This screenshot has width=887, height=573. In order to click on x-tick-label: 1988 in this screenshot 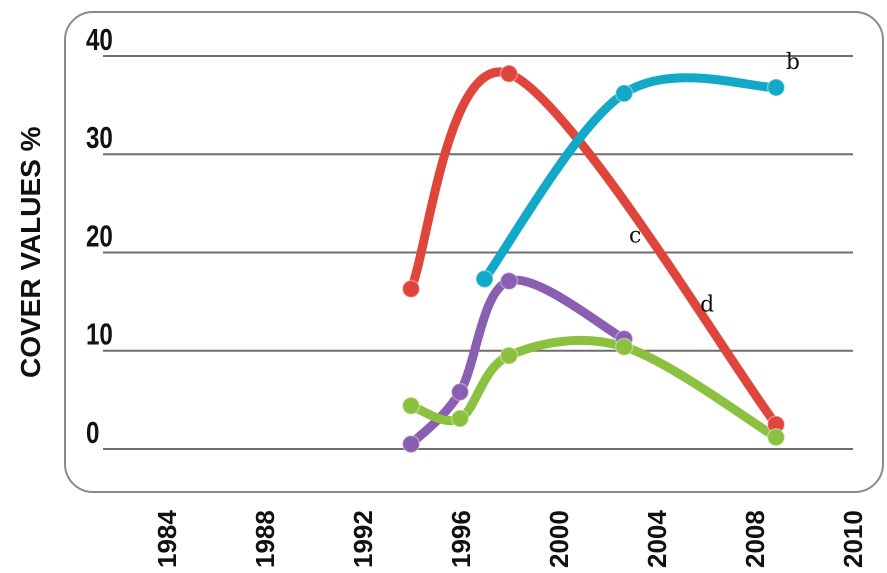, I will do `click(265, 539)`.